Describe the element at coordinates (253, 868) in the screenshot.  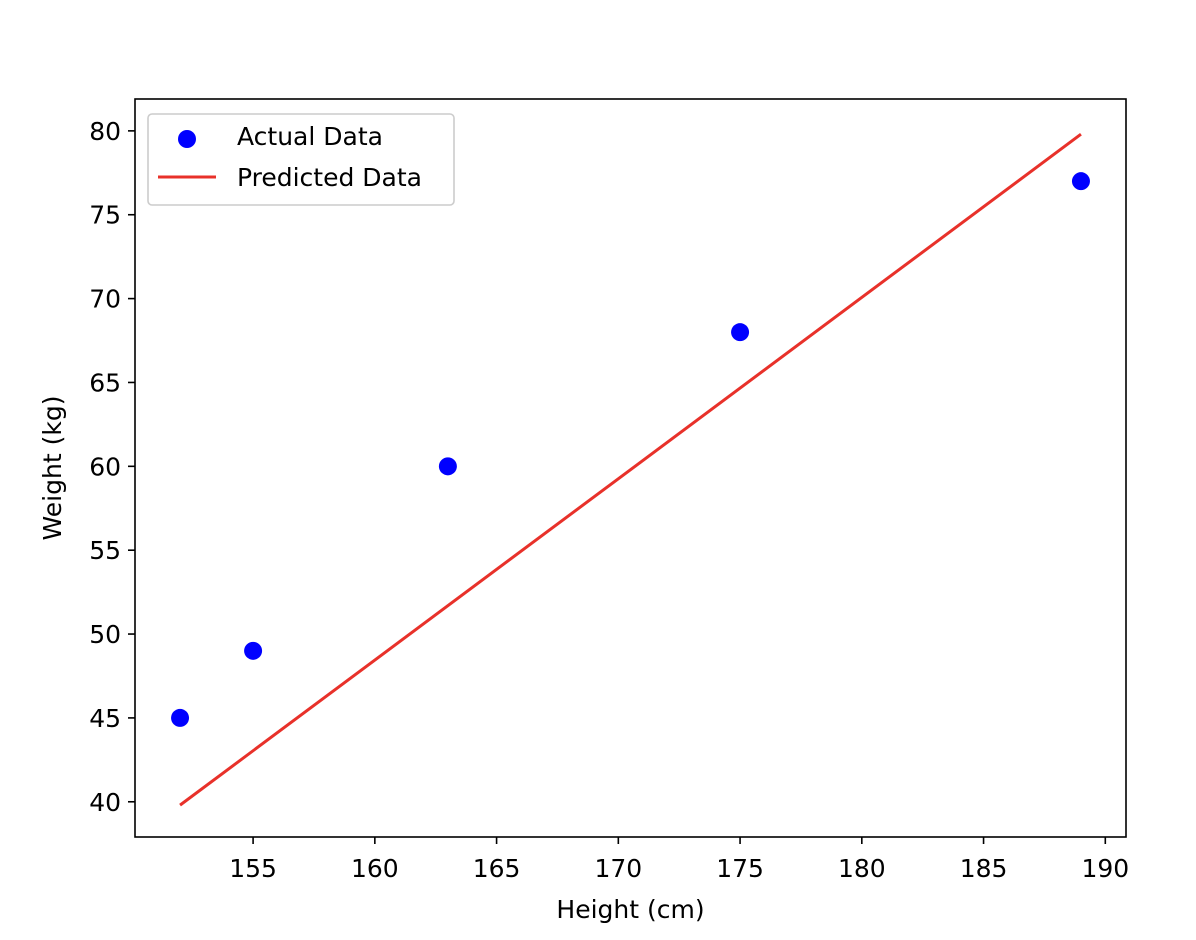
I see `x-tick-label: 155` at that location.